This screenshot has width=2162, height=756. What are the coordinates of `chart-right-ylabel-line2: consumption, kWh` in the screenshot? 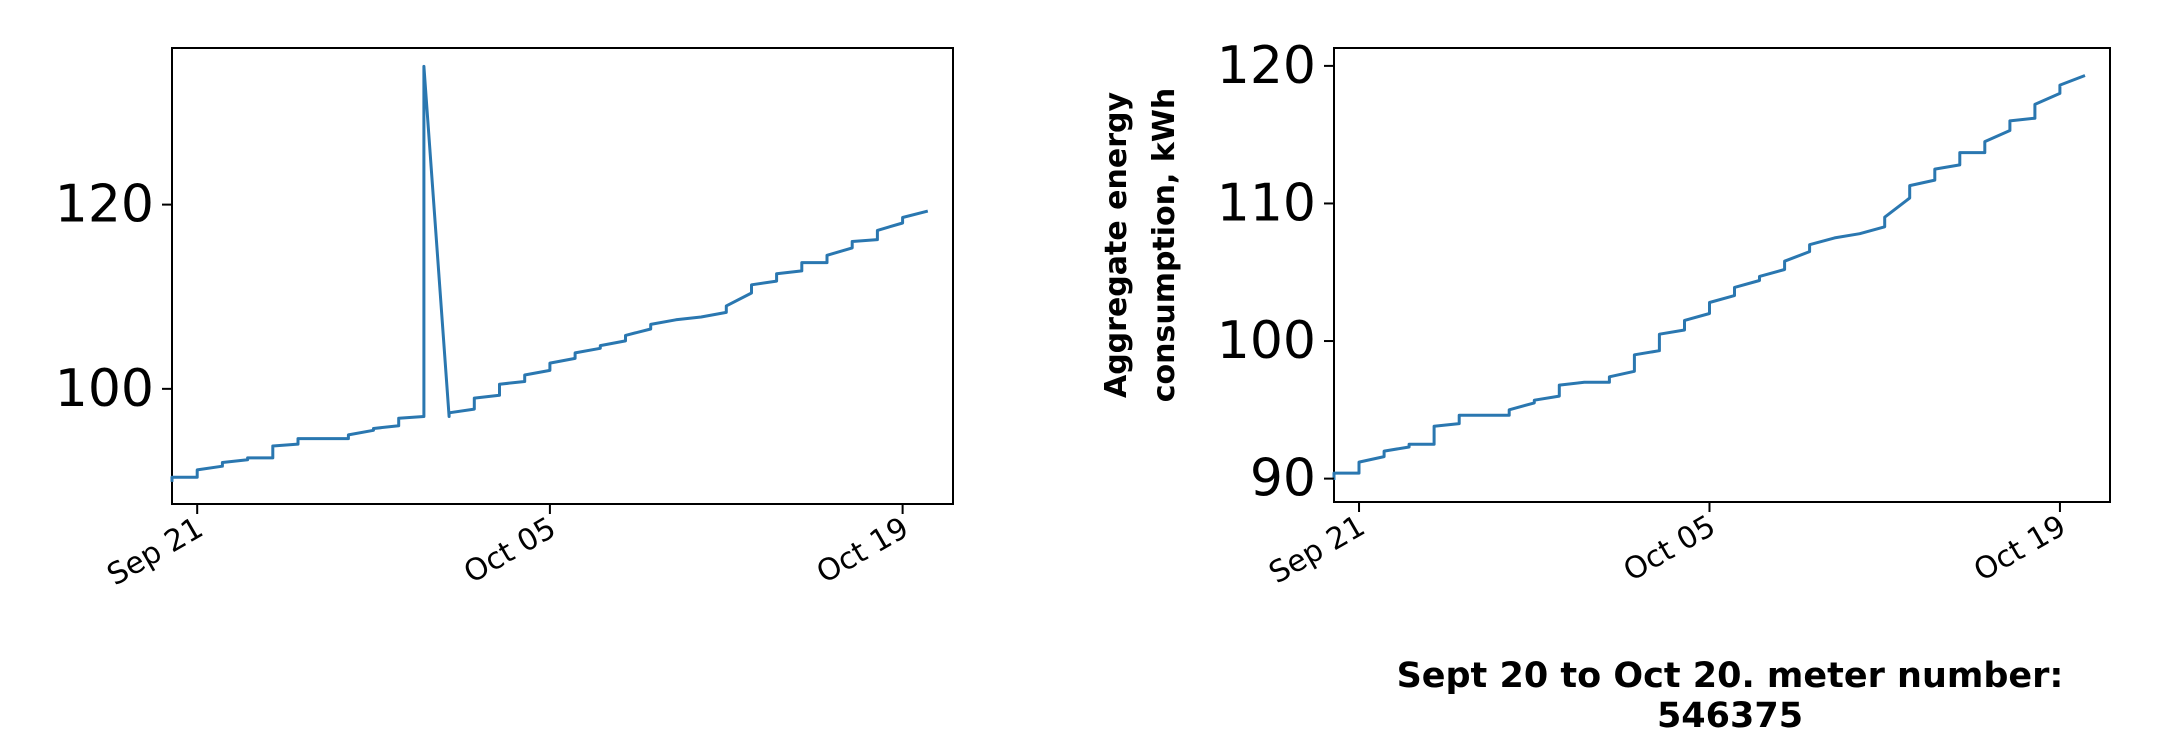 It's located at (1164, 245).